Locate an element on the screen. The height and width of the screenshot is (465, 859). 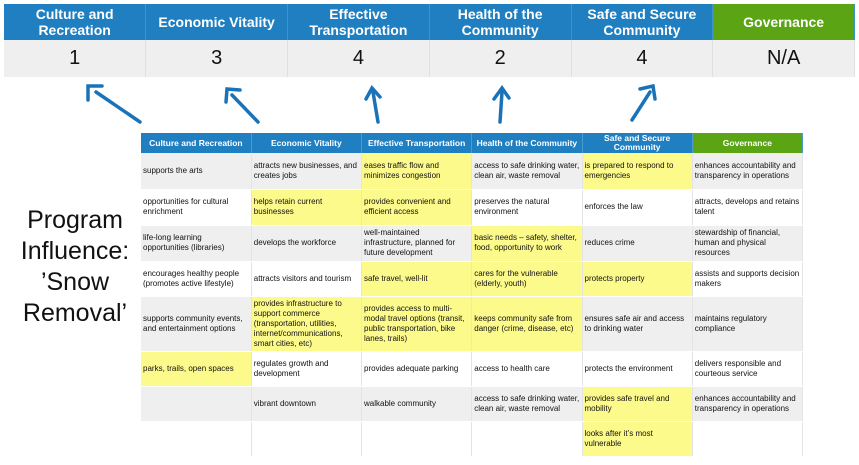
summary-score: 1 is located at coordinates (75, 58).